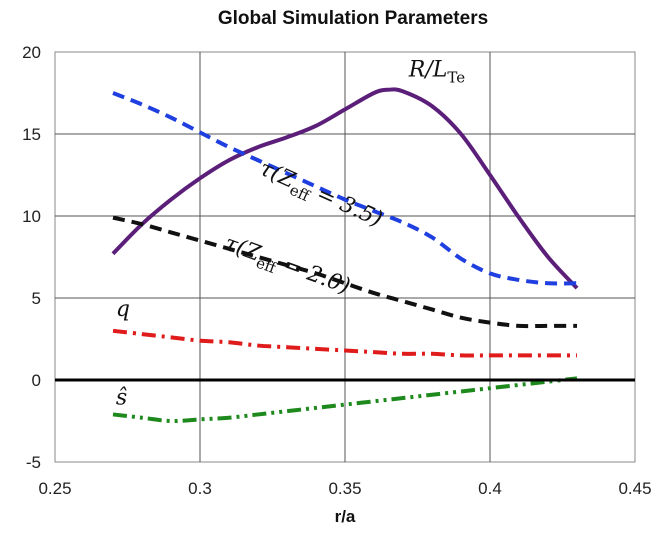 Image resolution: width=656 pixels, height=536 pixels. I want to click on annotation-label: R/LTe, so click(436, 72).